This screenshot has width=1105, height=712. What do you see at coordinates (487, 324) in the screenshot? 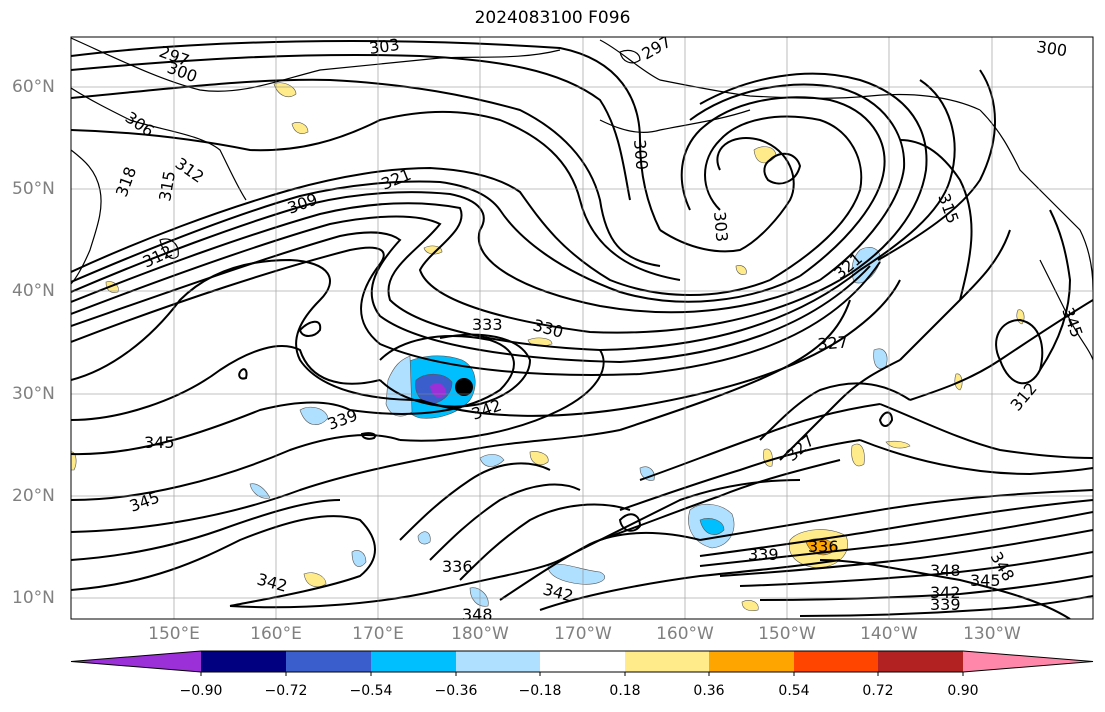
I see `contour-label: 333` at bounding box center [487, 324].